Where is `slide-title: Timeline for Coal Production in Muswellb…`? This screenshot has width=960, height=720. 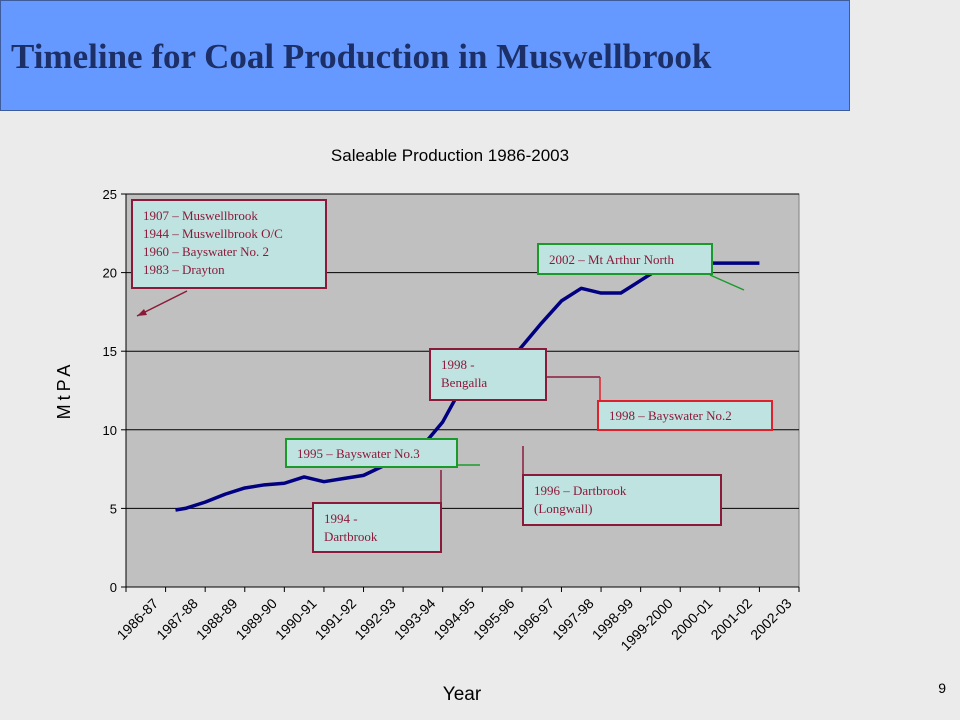 slide-title: Timeline for Coal Production in Muswellb… is located at coordinates (361, 56).